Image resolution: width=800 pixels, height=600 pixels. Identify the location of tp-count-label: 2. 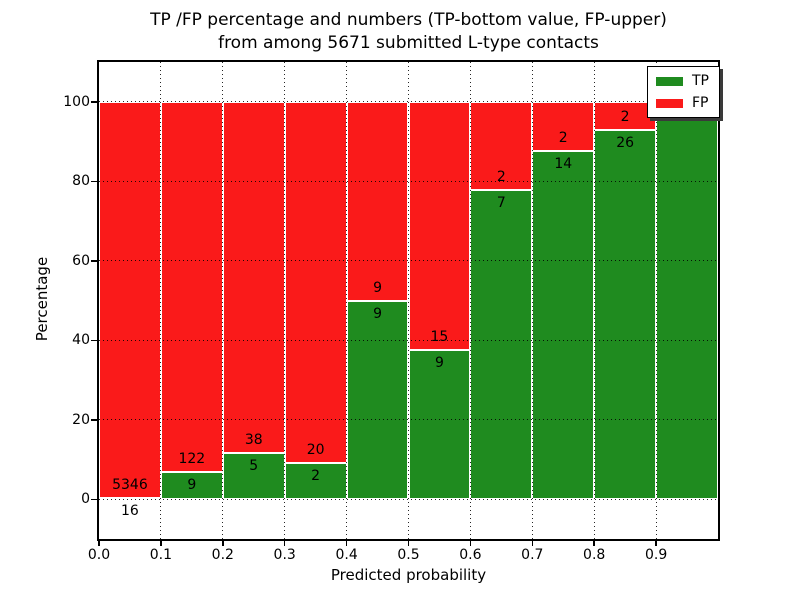
(316, 476).